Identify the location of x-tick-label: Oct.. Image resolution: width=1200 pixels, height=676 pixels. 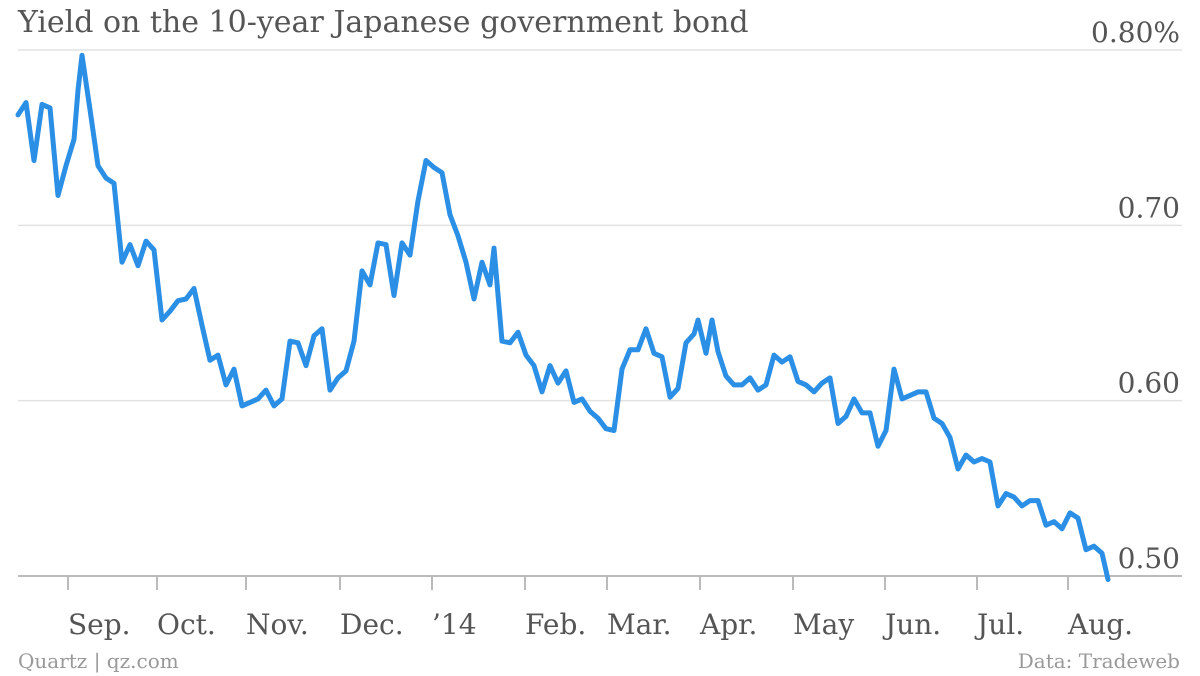
(186, 624).